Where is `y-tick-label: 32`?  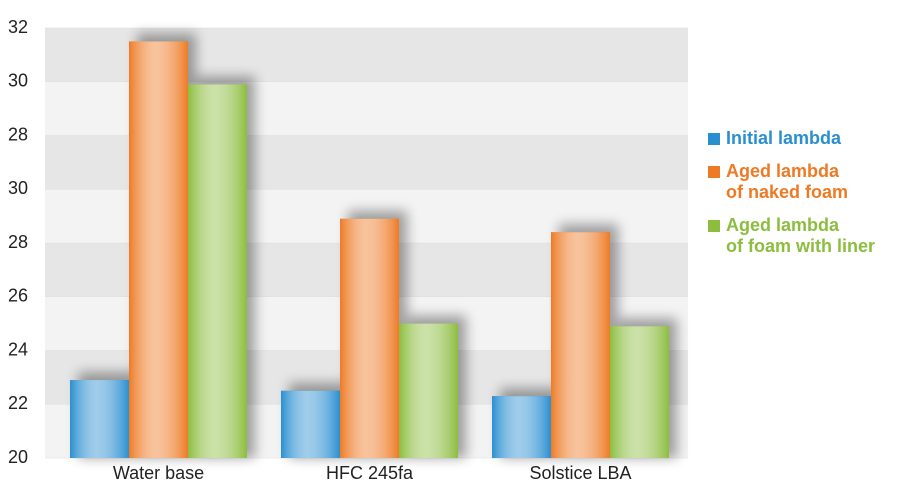 y-tick-label: 32 is located at coordinates (18, 27).